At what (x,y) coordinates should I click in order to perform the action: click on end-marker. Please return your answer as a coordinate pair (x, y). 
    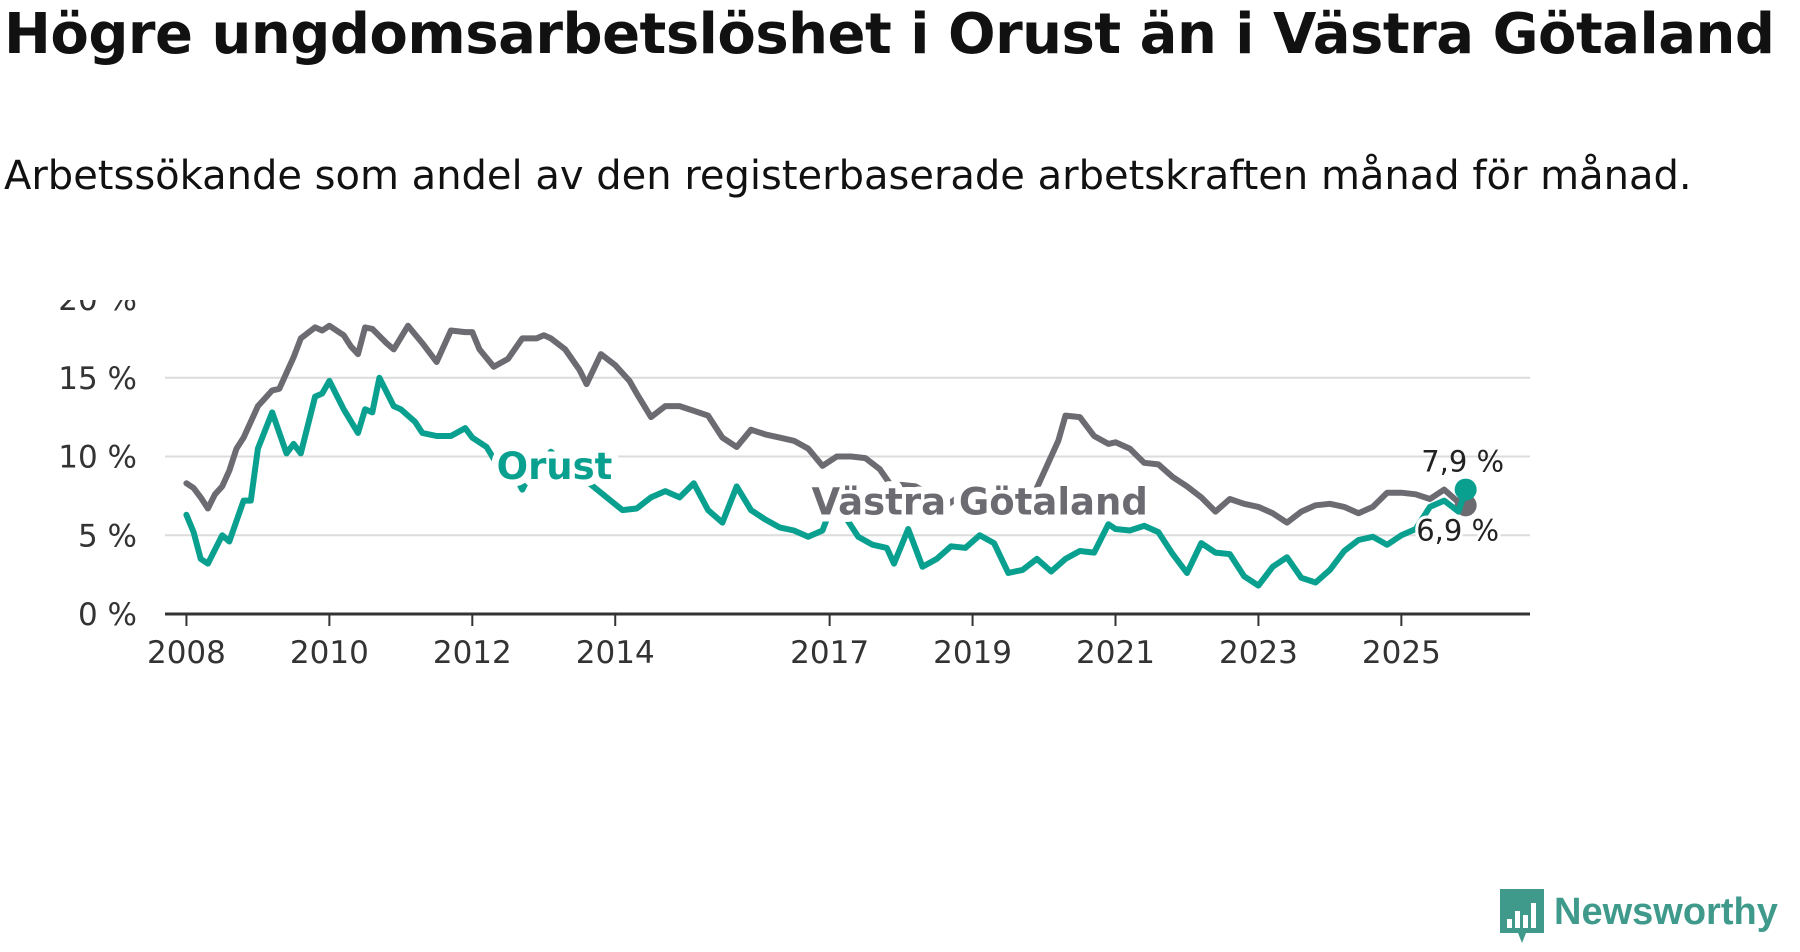
    Looking at the image, I should click on (1465, 489).